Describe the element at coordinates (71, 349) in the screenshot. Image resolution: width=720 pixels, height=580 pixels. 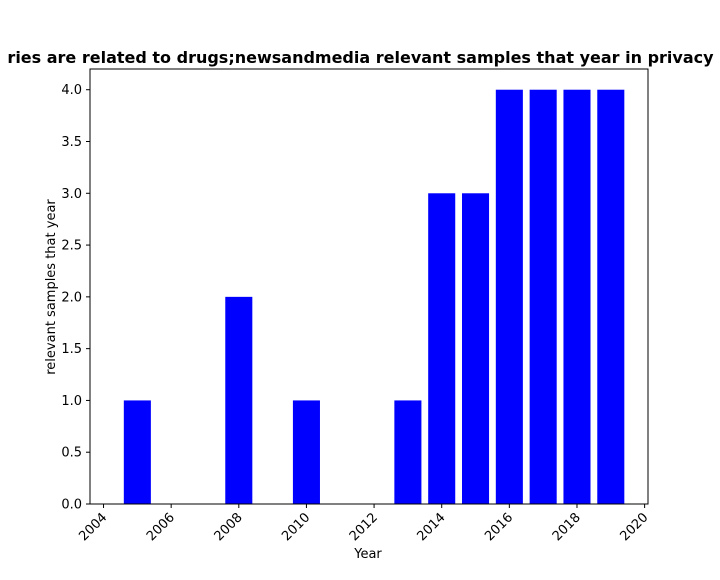
I see `y-tick-label: 1.5` at that location.